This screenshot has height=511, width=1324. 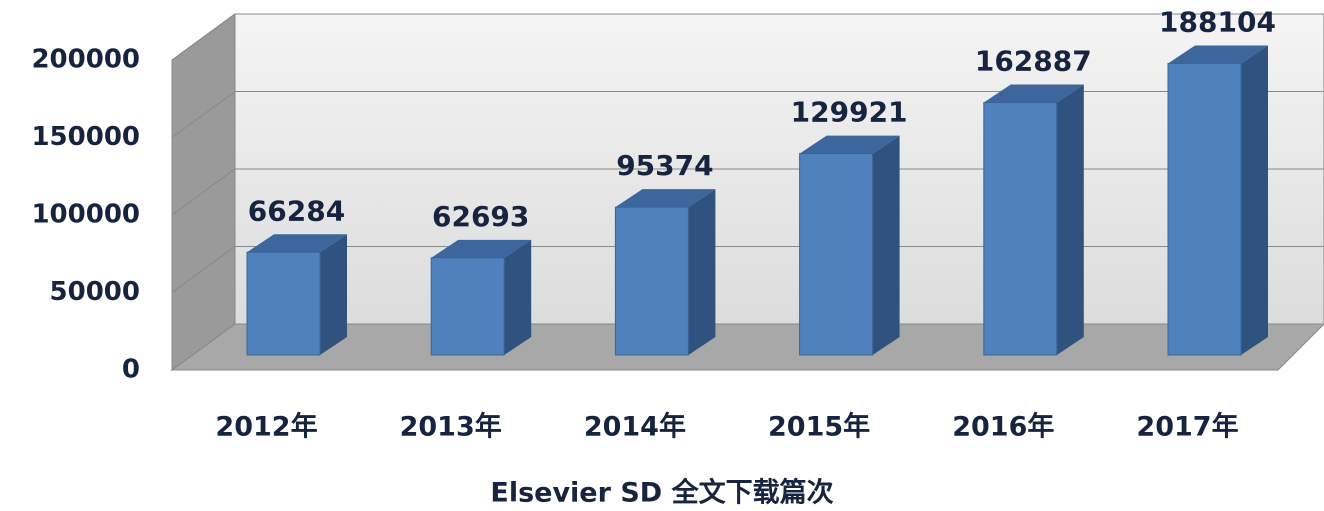 I want to click on data-label: 66284, so click(x=296, y=210).